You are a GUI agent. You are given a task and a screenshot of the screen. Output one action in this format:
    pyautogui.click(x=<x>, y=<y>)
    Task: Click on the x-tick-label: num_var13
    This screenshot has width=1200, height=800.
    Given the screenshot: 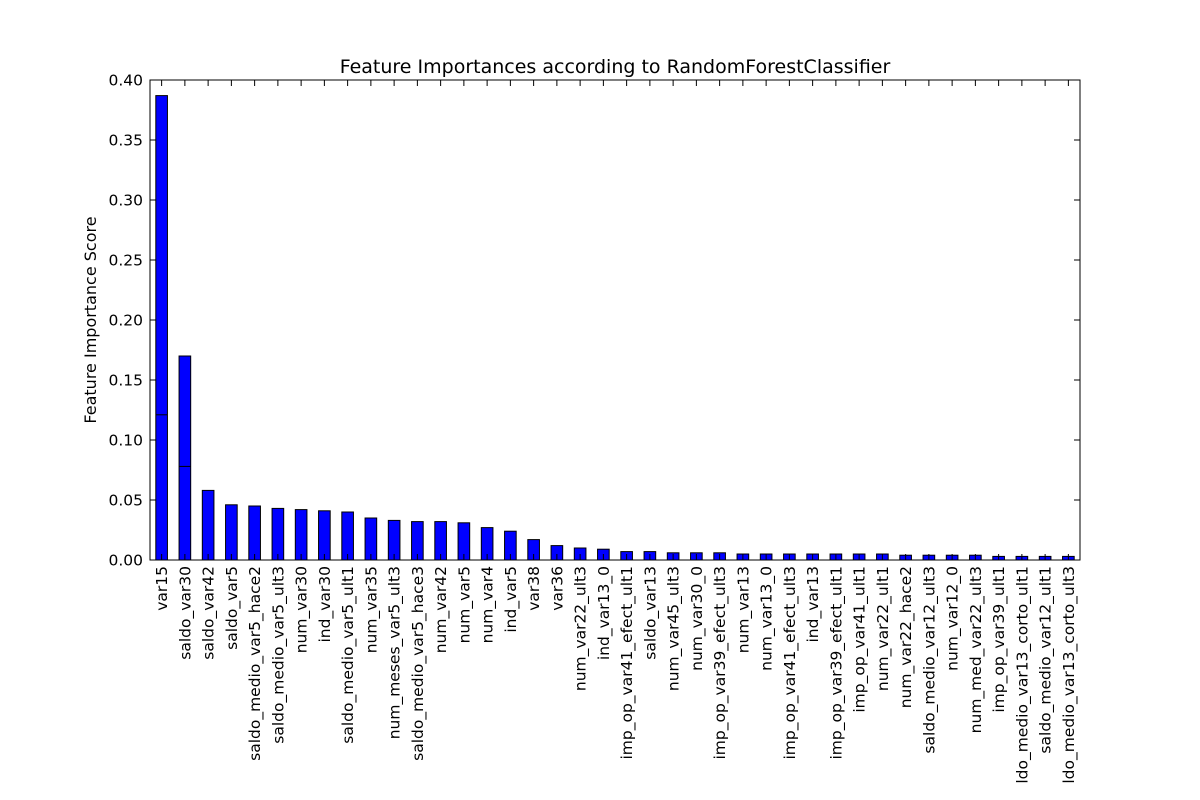 What is the action you would take?
    pyautogui.click(x=743, y=609)
    